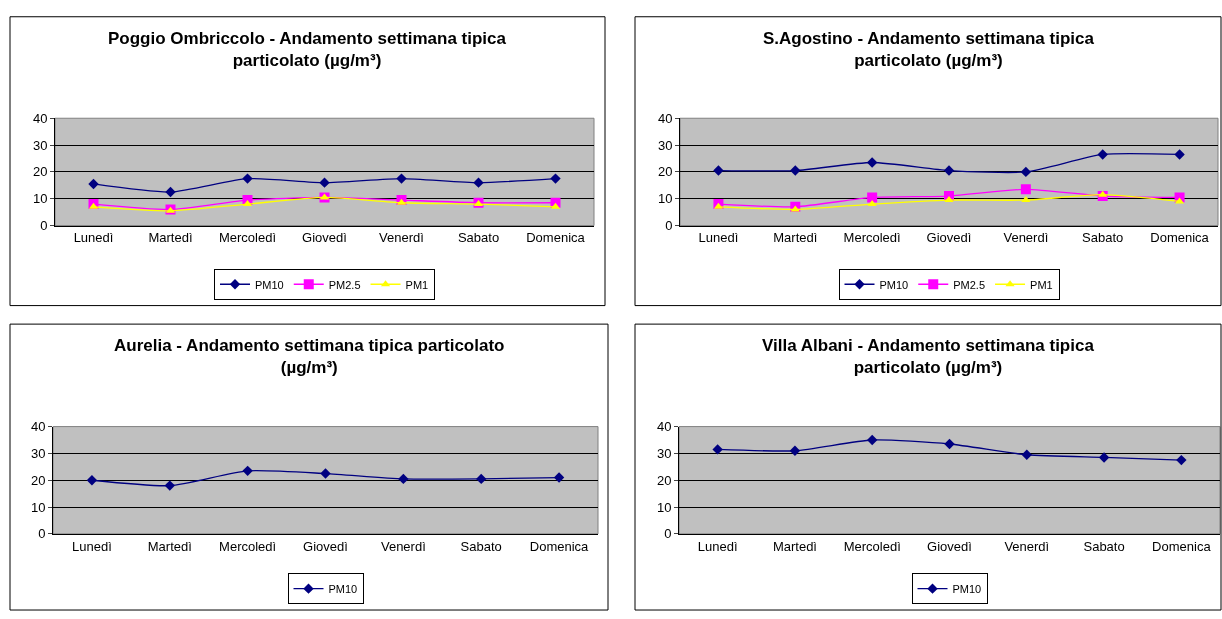 Image resolution: width=1222 pixels, height=619 pixels. What do you see at coordinates (307, 50) in the screenshot?
I see `chart-title: Poggio Ombriccolo - Andamento settimana tipica particolato (µg/m³)` at bounding box center [307, 50].